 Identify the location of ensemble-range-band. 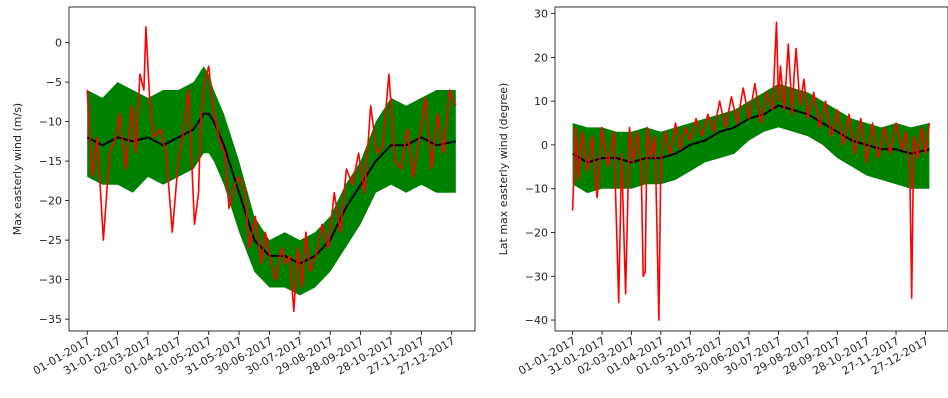
(751, 138).